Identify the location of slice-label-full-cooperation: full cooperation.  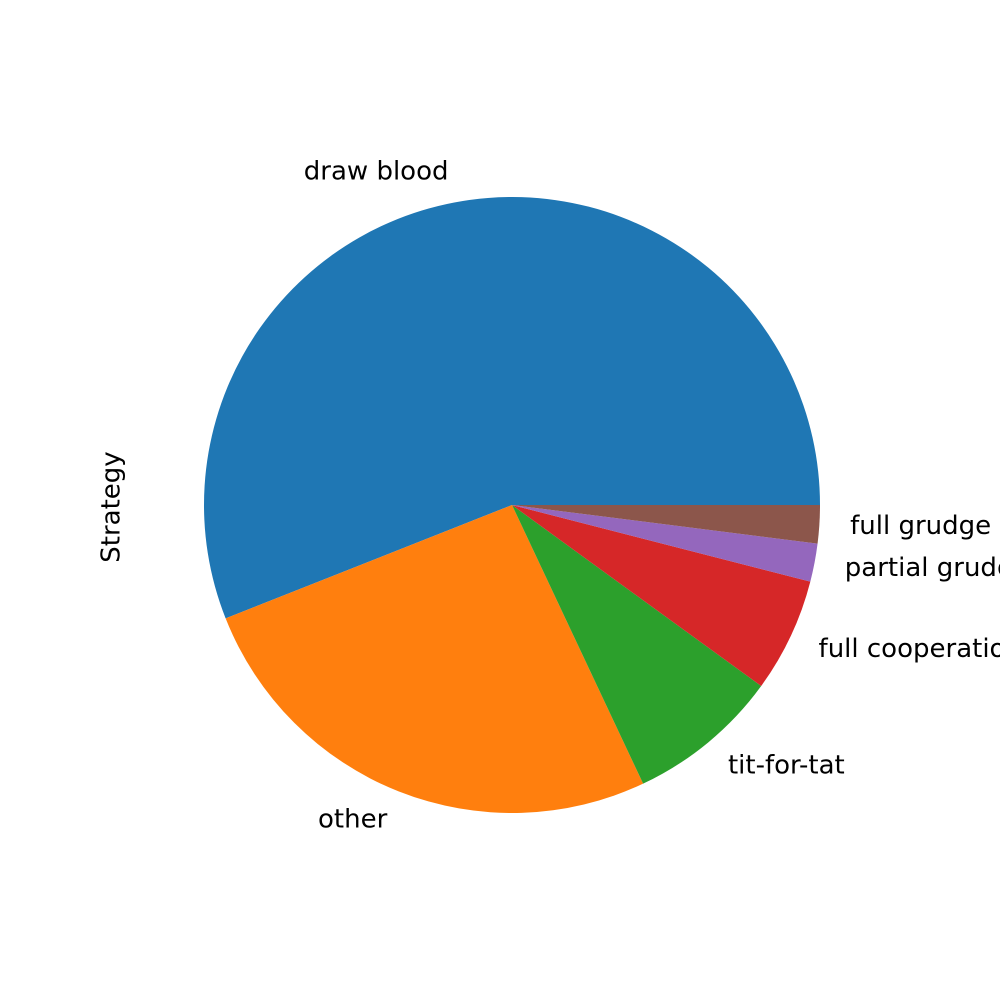
(909, 649).